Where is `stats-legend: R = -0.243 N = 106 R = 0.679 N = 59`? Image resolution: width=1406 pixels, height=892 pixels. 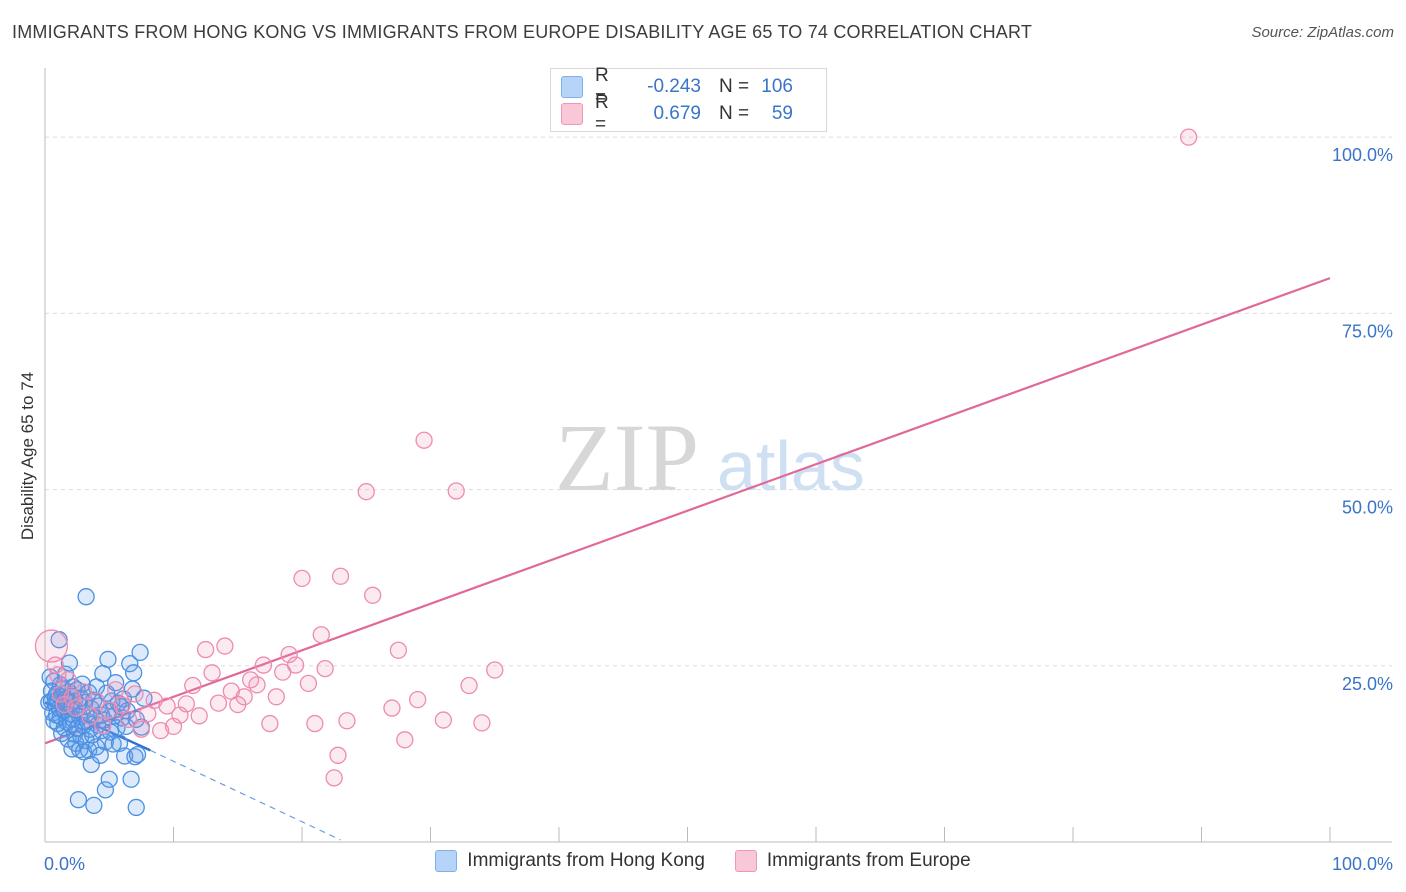 stats-legend: R = -0.243 N = 106 R = 0.679 N = 59 is located at coordinates (688, 100).